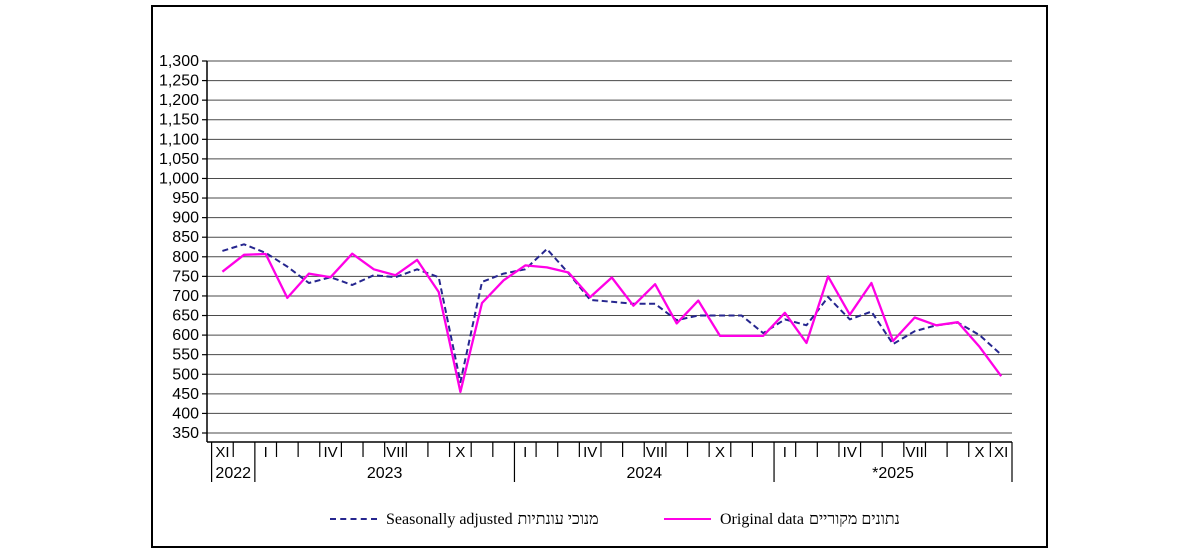 The height and width of the screenshot is (557, 1200). I want to click on y-tick-label: 1,250, so click(179, 81).